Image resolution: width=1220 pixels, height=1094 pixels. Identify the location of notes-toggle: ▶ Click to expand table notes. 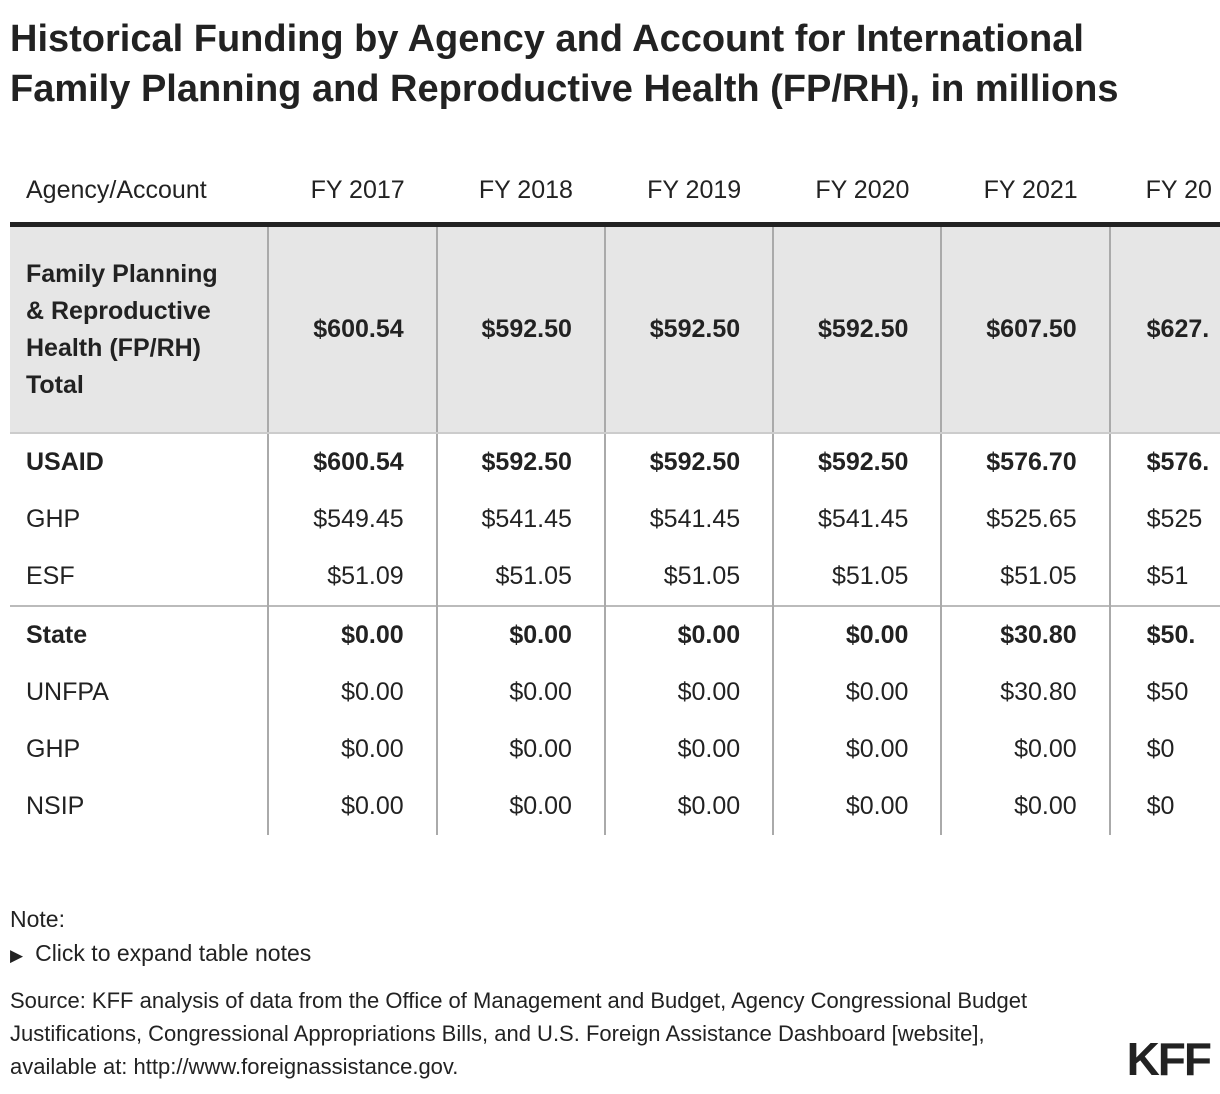
(160, 953).